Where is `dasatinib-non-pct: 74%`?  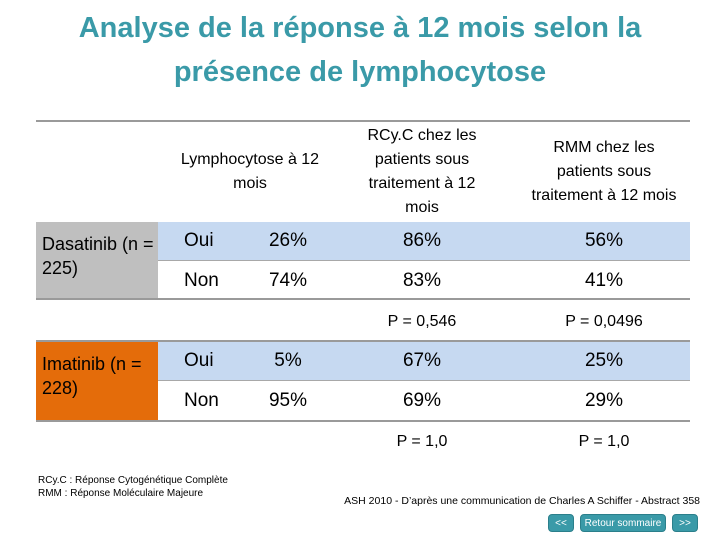
dasatinib-non-pct: 74% is located at coordinates (288, 280).